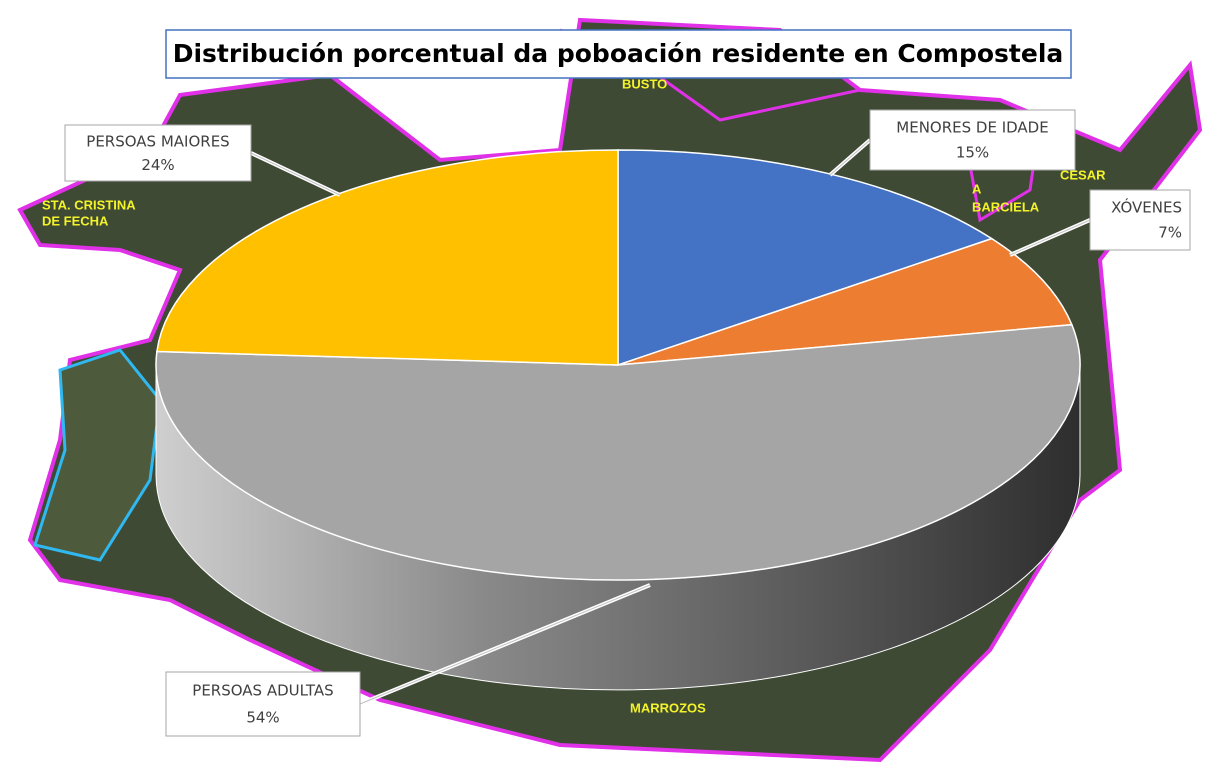  Describe the element at coordinates (157, 141) in the screenshot. I see `data-label-name: PERSOAS MAIORES` at that location.